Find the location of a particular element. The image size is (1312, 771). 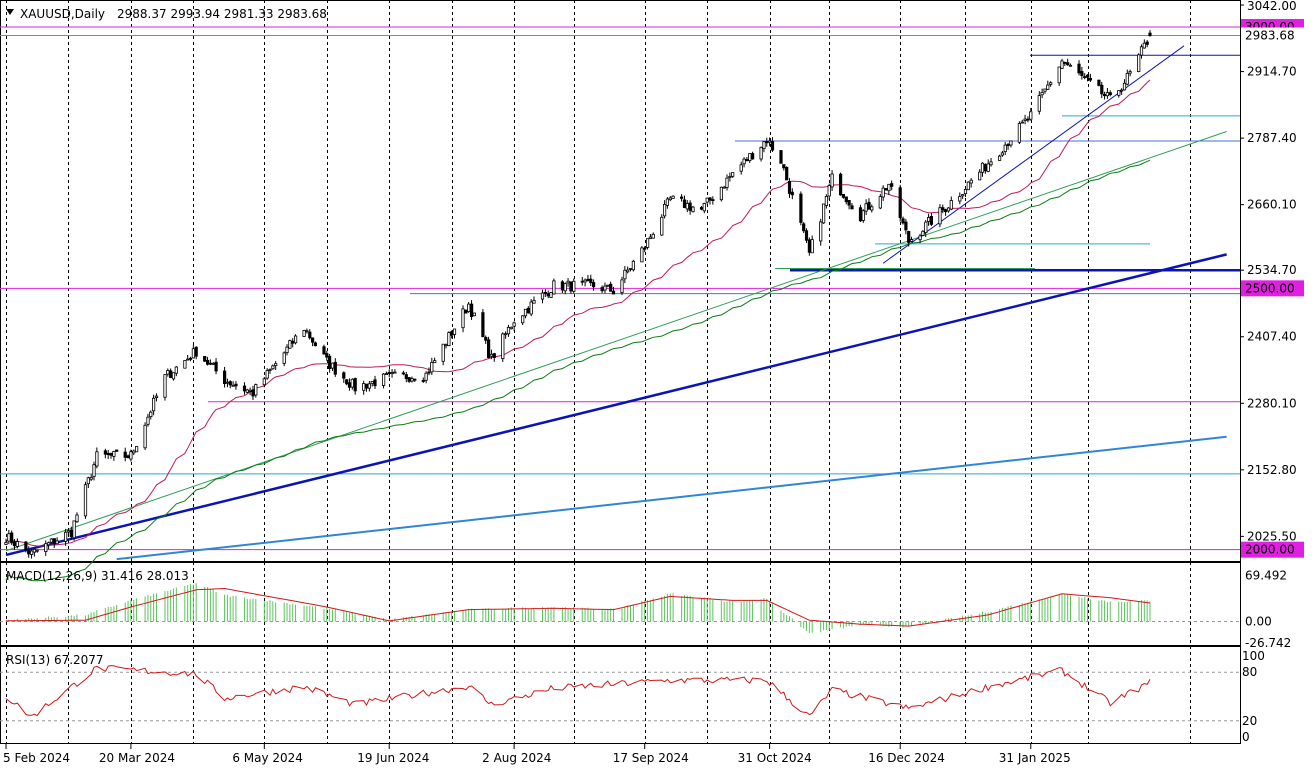

rsi-label: RSI(13) 67.2077 is located at coordinates (55, 660).